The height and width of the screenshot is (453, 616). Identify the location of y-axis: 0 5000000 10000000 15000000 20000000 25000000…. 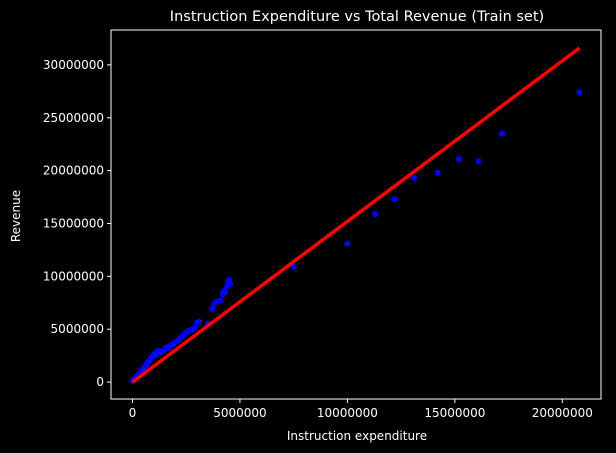
(77, 223).